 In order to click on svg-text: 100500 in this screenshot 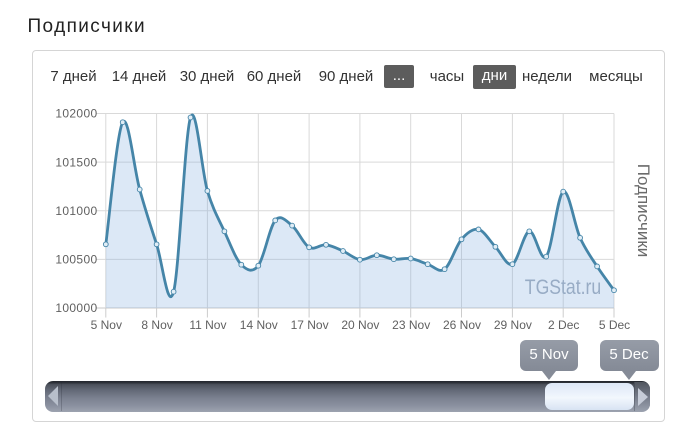, I will do `click(76, 260)`.